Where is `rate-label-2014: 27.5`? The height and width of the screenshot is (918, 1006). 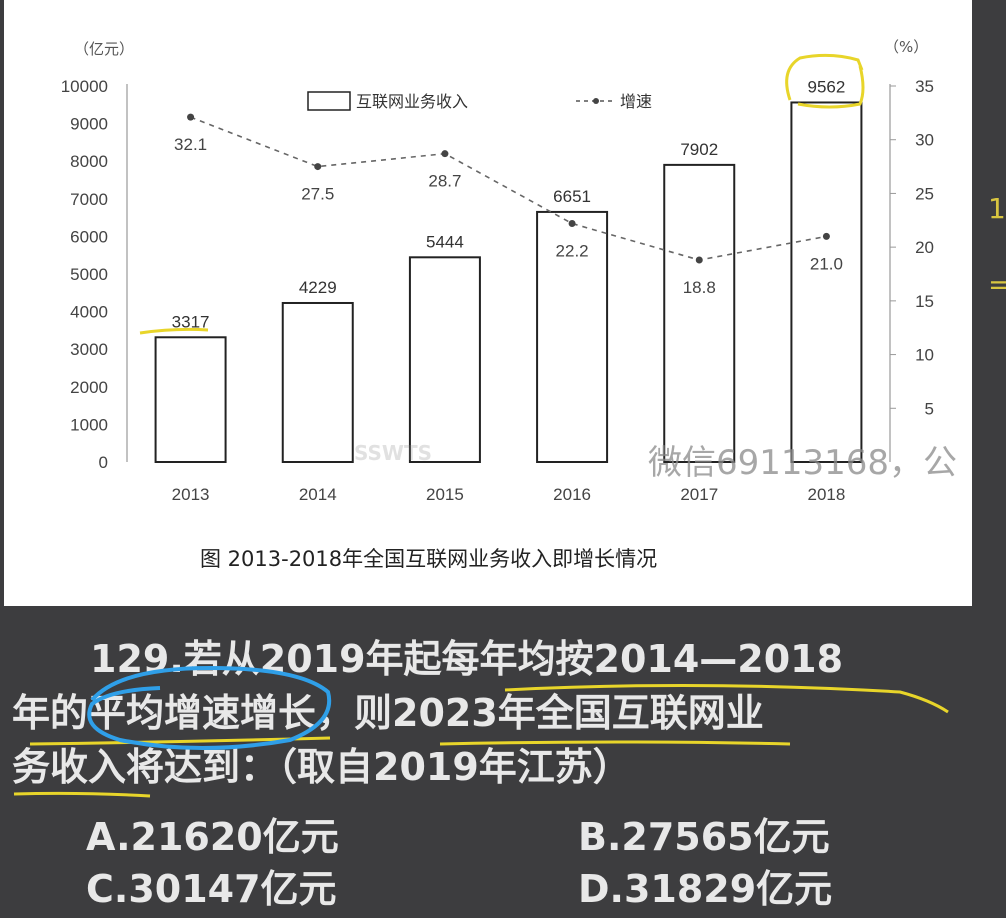
rate-label-2014: 27.5 is located at coordinates (317, 194).